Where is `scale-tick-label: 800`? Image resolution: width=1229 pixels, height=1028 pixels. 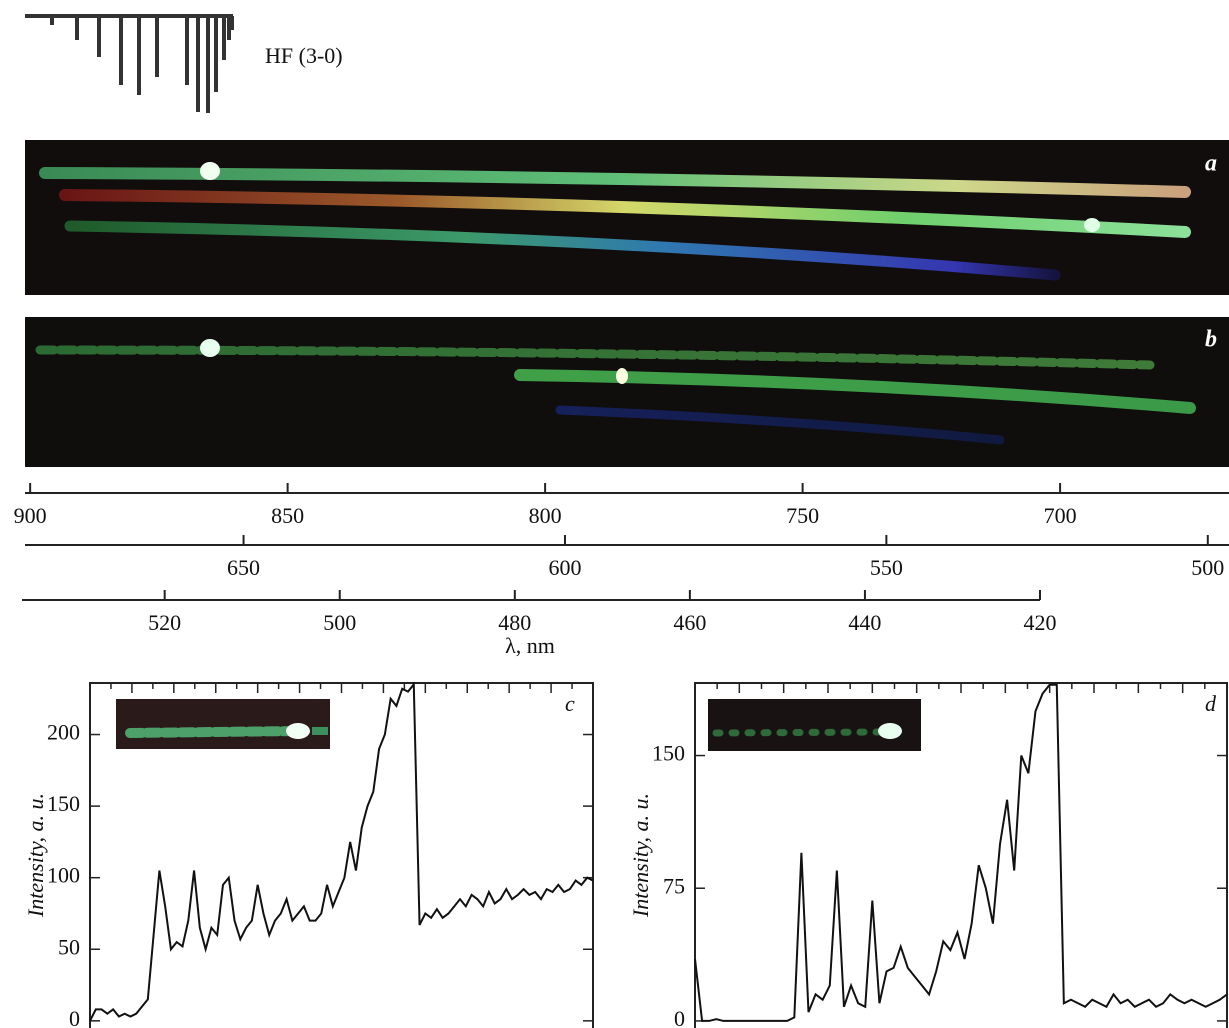
scale-tick-label: 800 is located at coordinates (545, 515).